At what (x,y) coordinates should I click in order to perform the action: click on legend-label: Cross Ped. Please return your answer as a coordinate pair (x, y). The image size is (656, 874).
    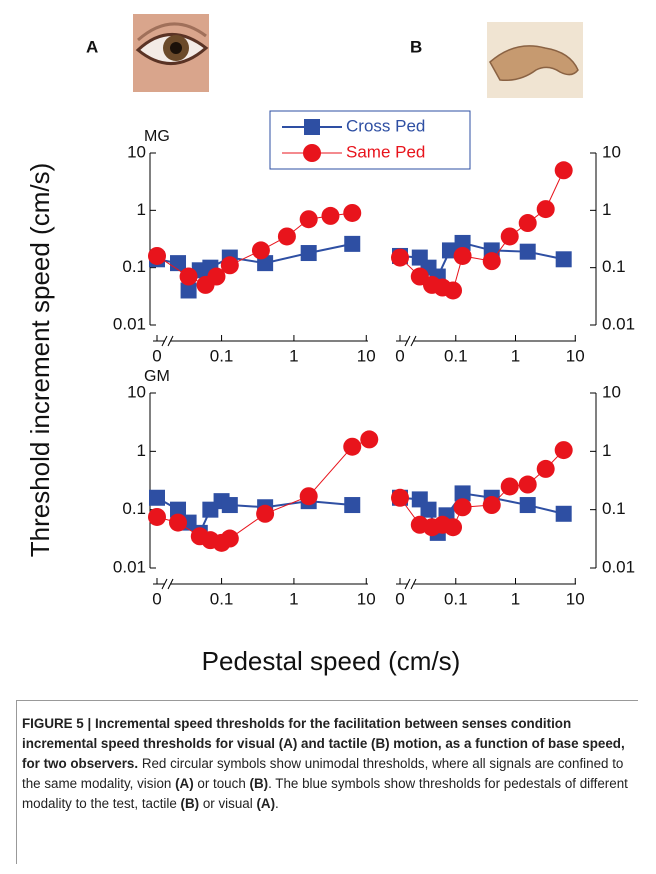
    Looking at the image, I should click on (385, 125).